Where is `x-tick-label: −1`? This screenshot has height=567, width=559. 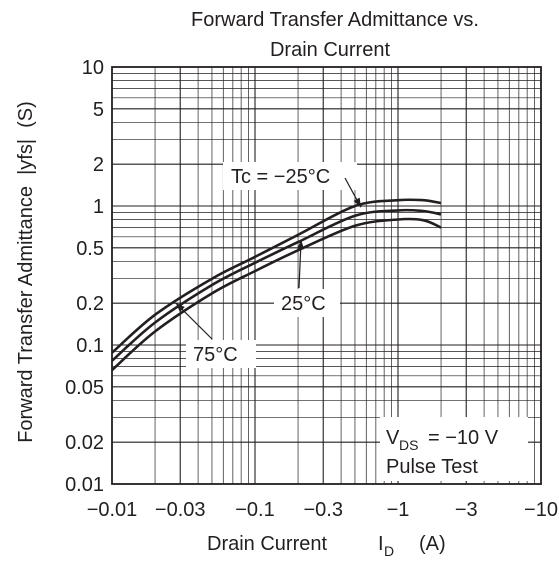
x-tick-label: −1 is located at coordinates (398, 510).